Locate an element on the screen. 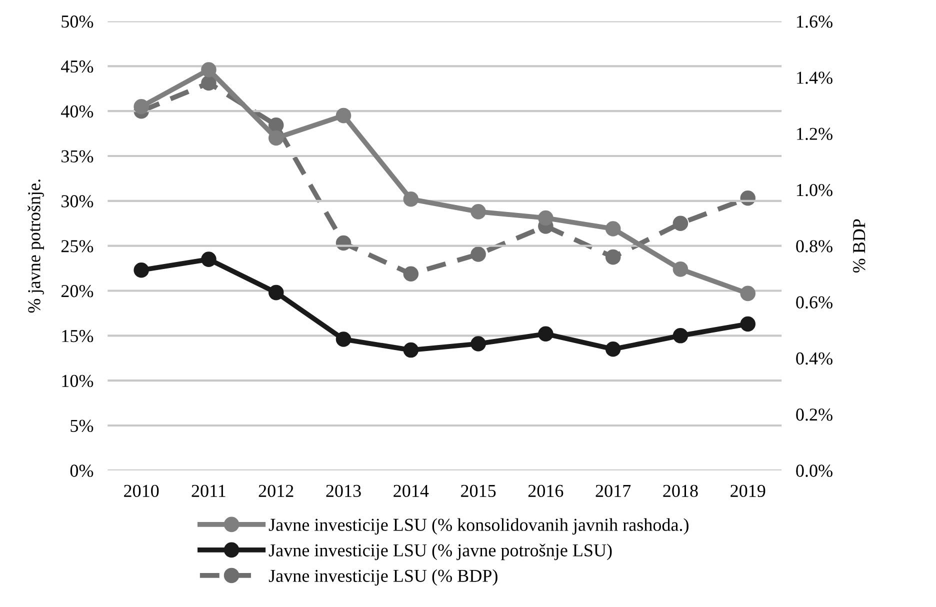 This screenshot has width=936, height=607. x-tick-label: 2014 is located at coordinates (411, 491).